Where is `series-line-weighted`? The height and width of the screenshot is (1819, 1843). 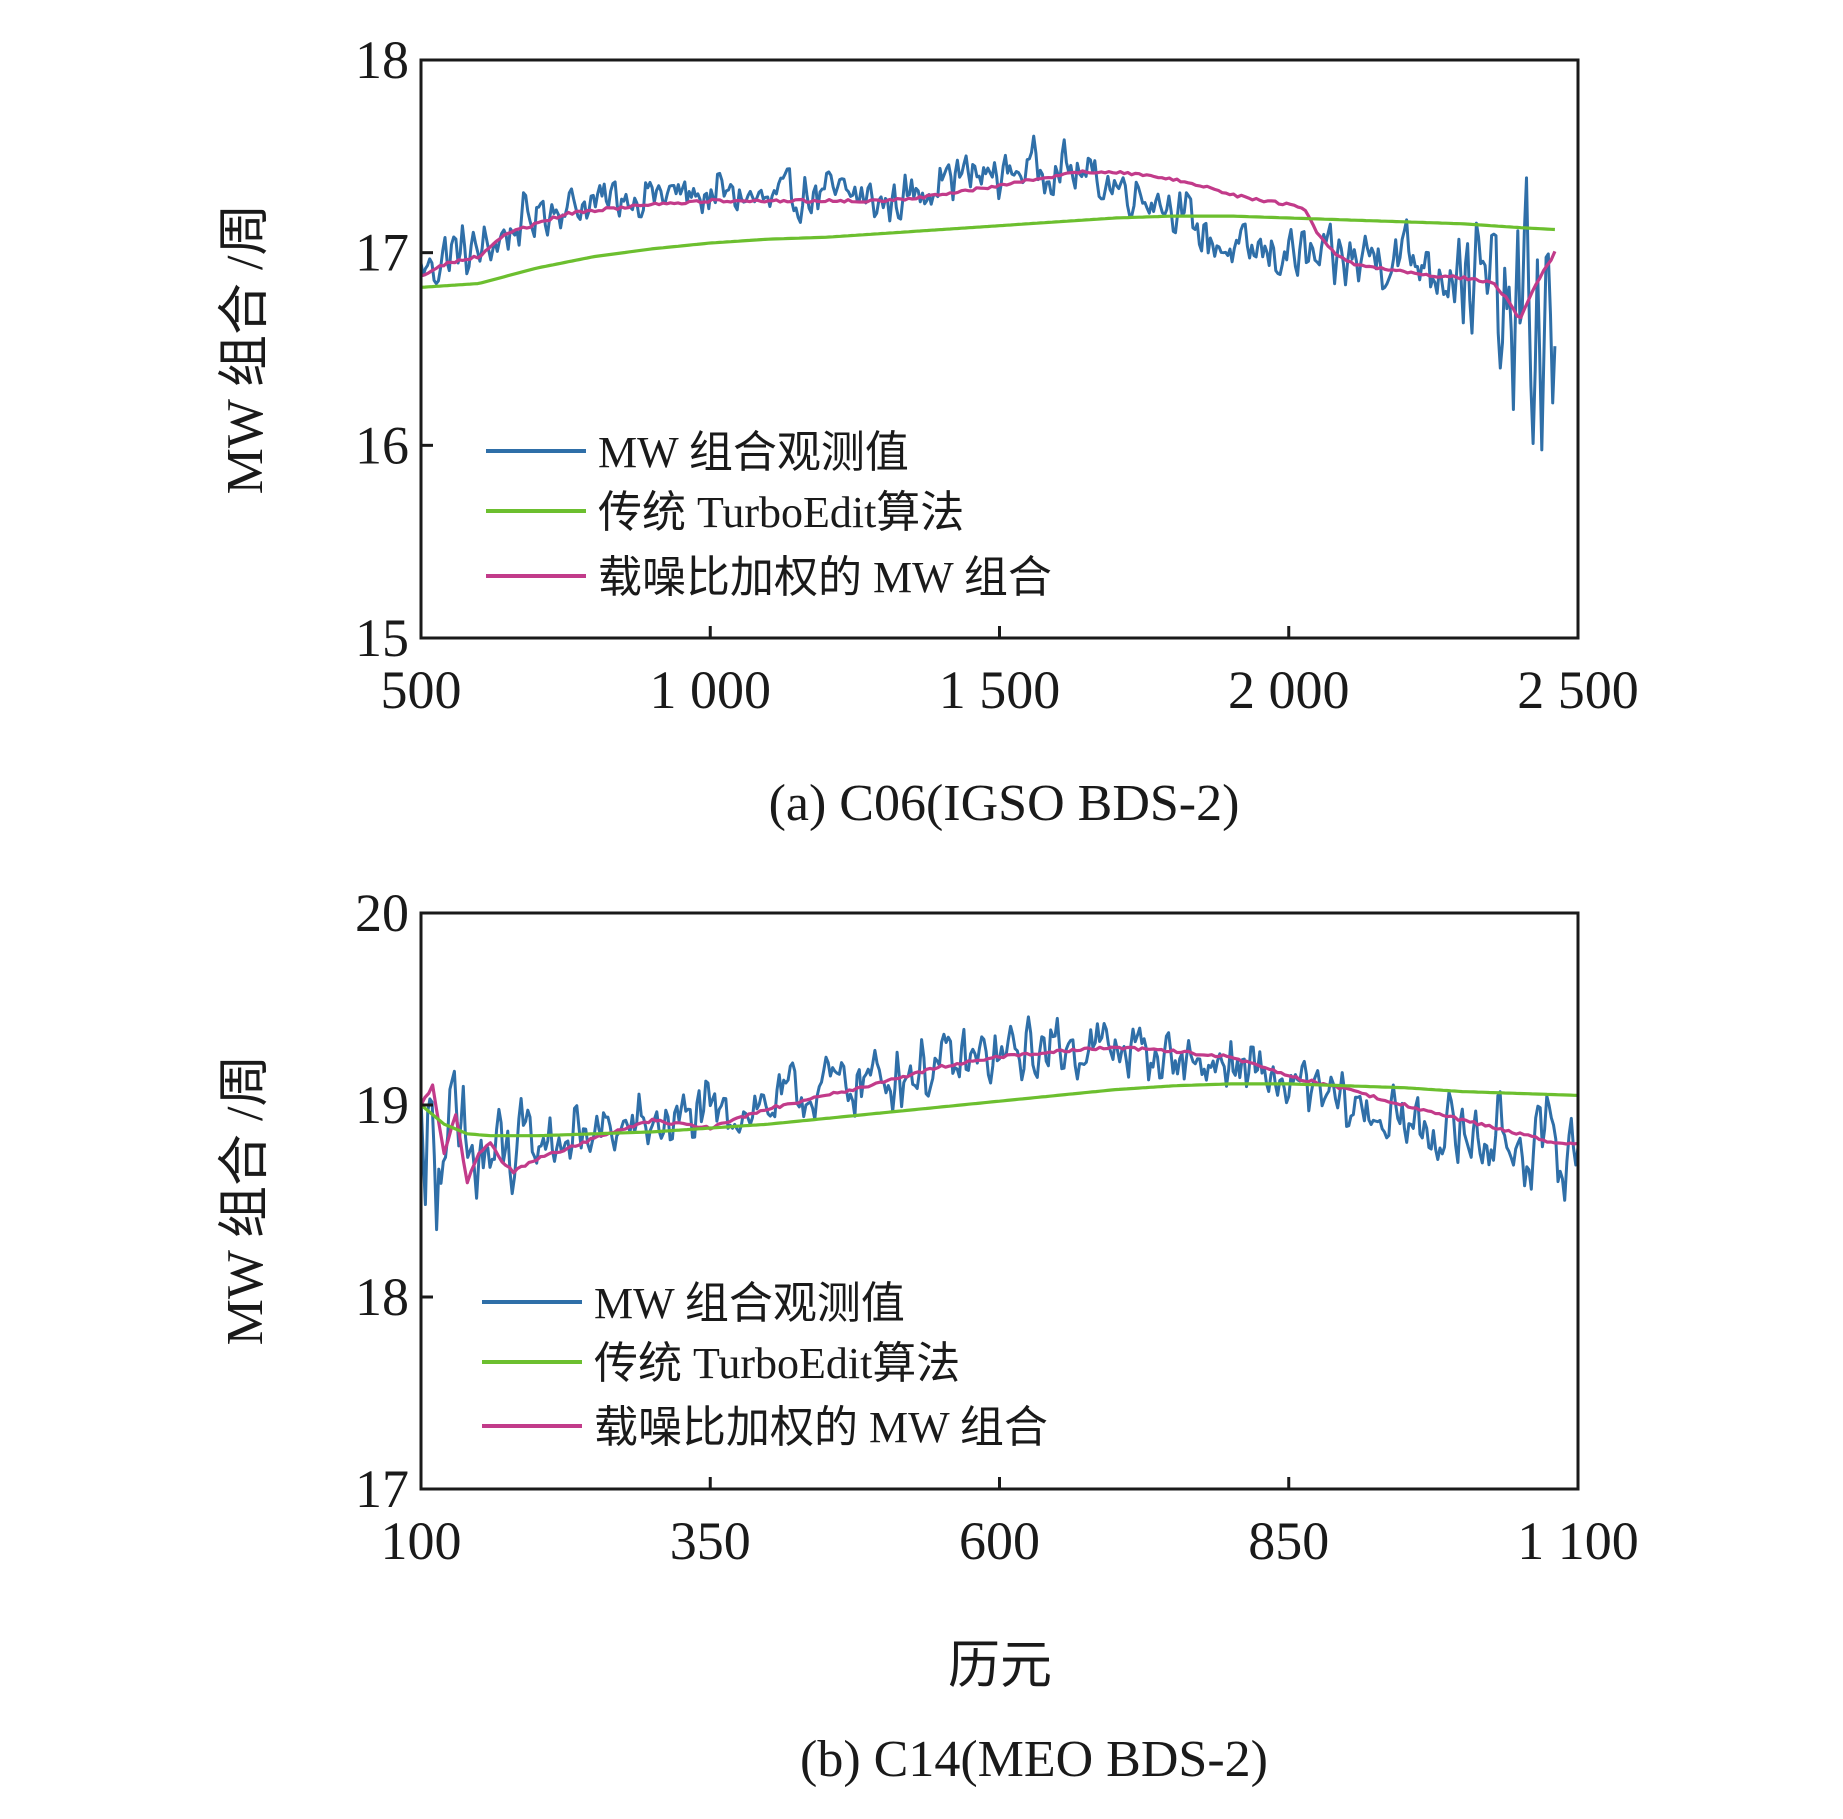
series-line-weighted is located at coordinates (989, 244).